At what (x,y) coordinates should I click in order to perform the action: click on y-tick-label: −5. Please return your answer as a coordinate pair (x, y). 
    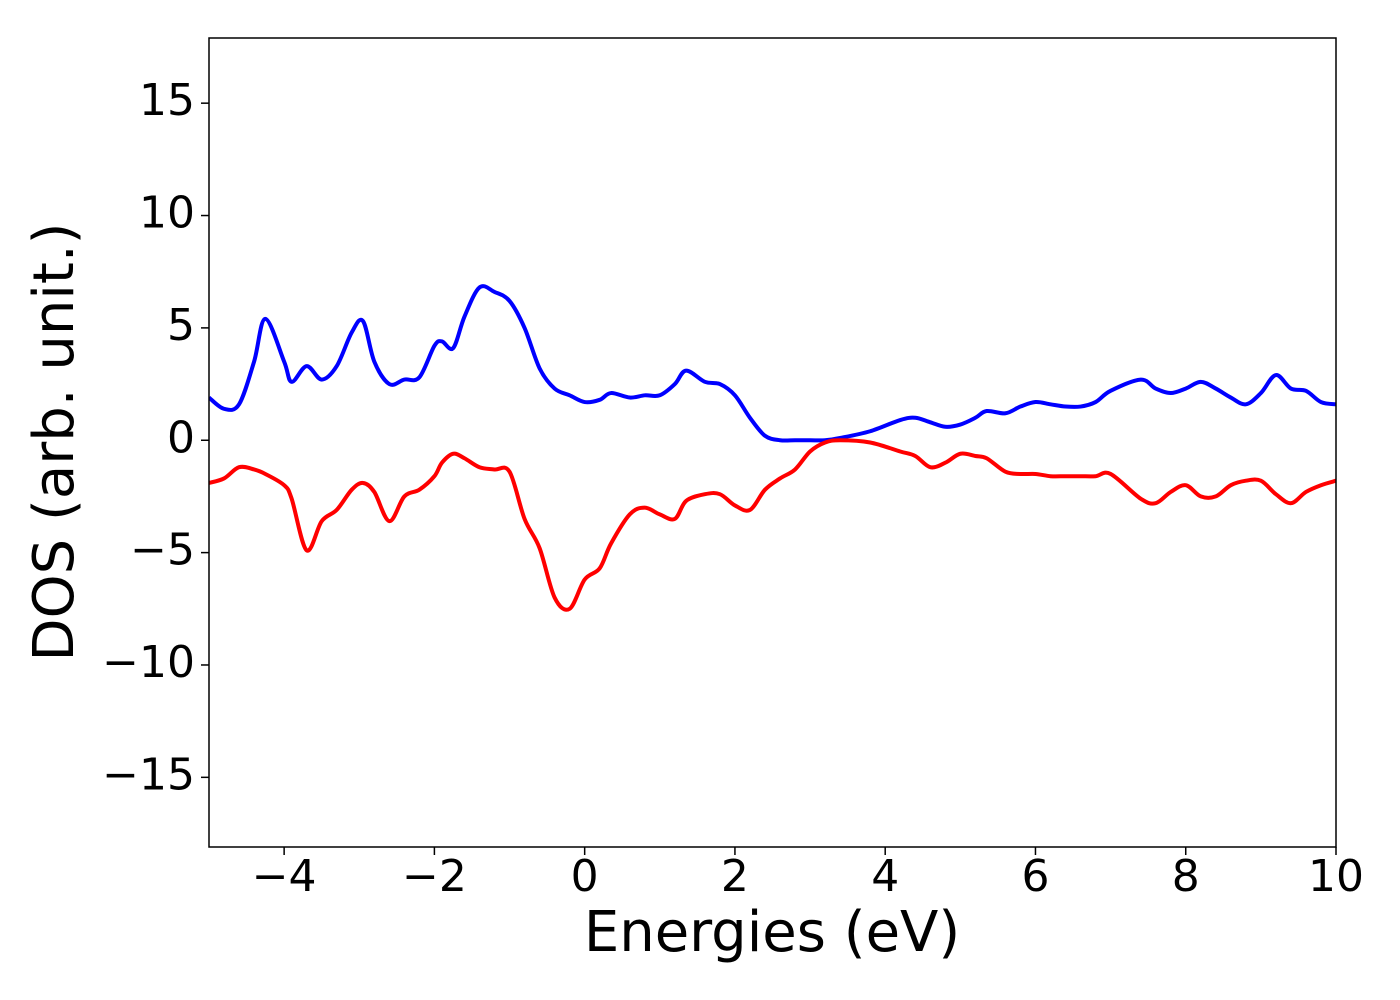
    Looking at the image, I should click on (162, 550).